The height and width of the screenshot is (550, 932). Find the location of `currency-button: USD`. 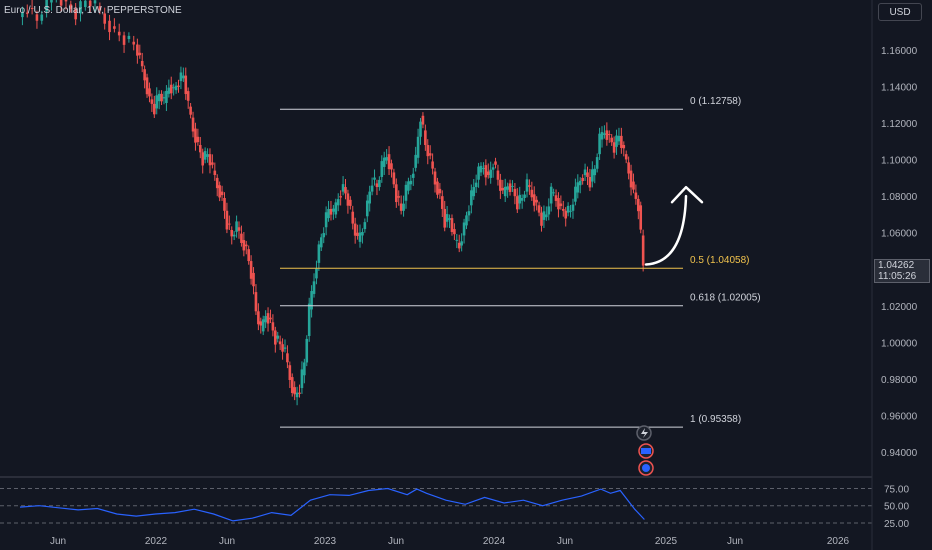

currency-button: USD is located at coordinates (900, 12).